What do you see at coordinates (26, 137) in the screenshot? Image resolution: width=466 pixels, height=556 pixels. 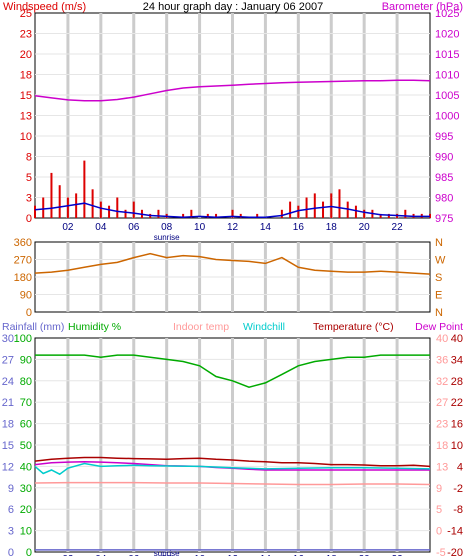 I see `windspeed-tick-label: 10` at bounding box center [26, 137].